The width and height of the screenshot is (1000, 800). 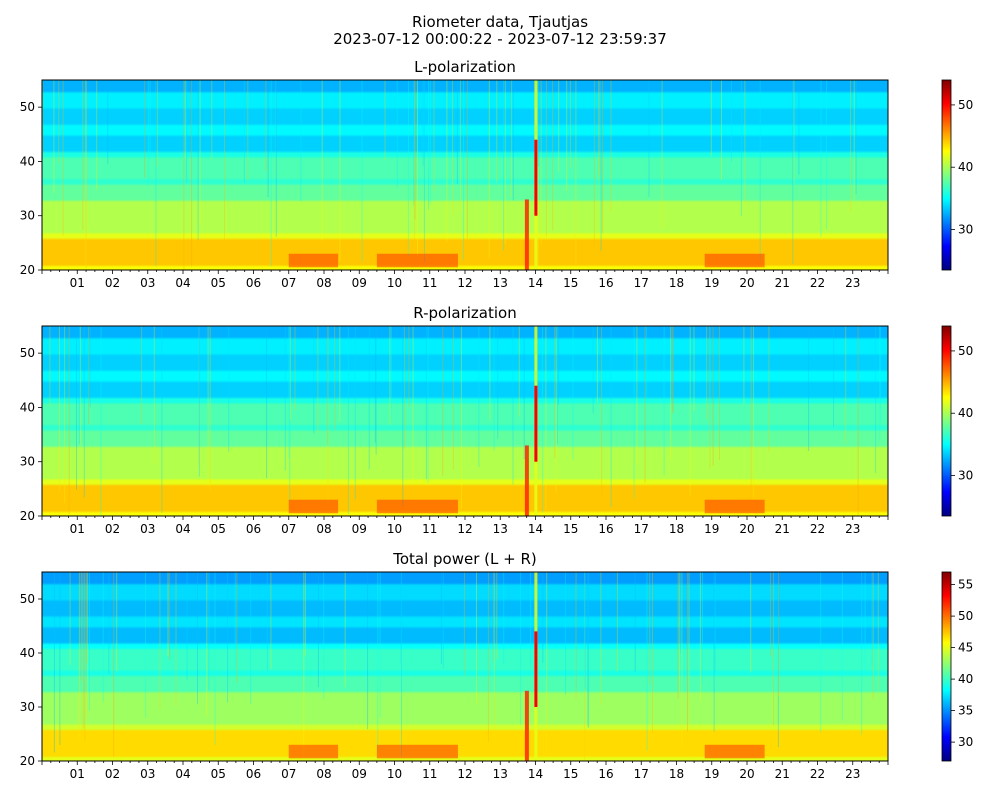 I want to click on colorbar-tick-label: 45, so click(x=965, y=648).